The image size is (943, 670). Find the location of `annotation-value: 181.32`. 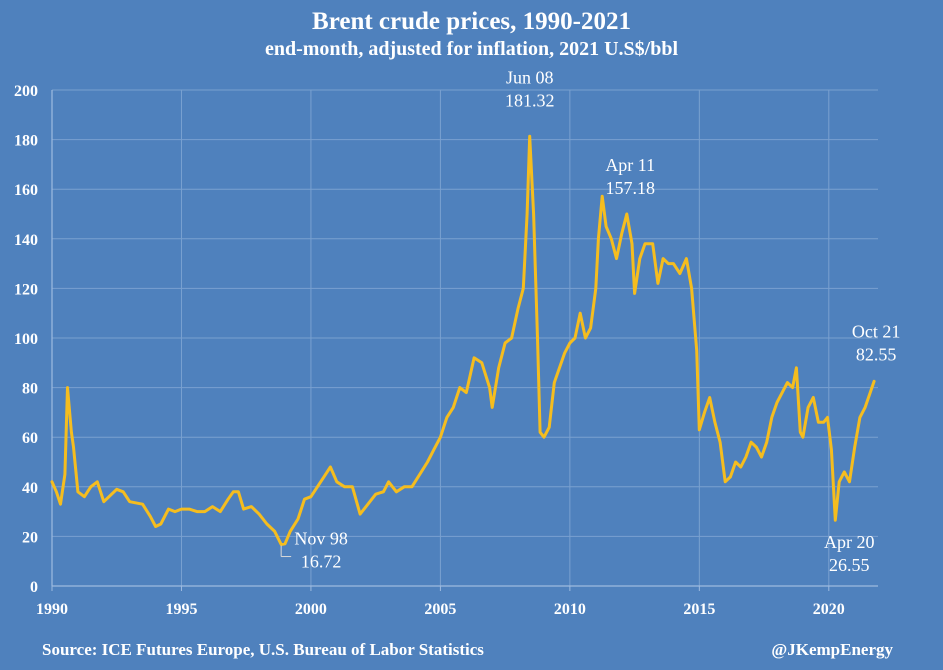

annotation-value: 181.32 is located at coordinates (530, 100).